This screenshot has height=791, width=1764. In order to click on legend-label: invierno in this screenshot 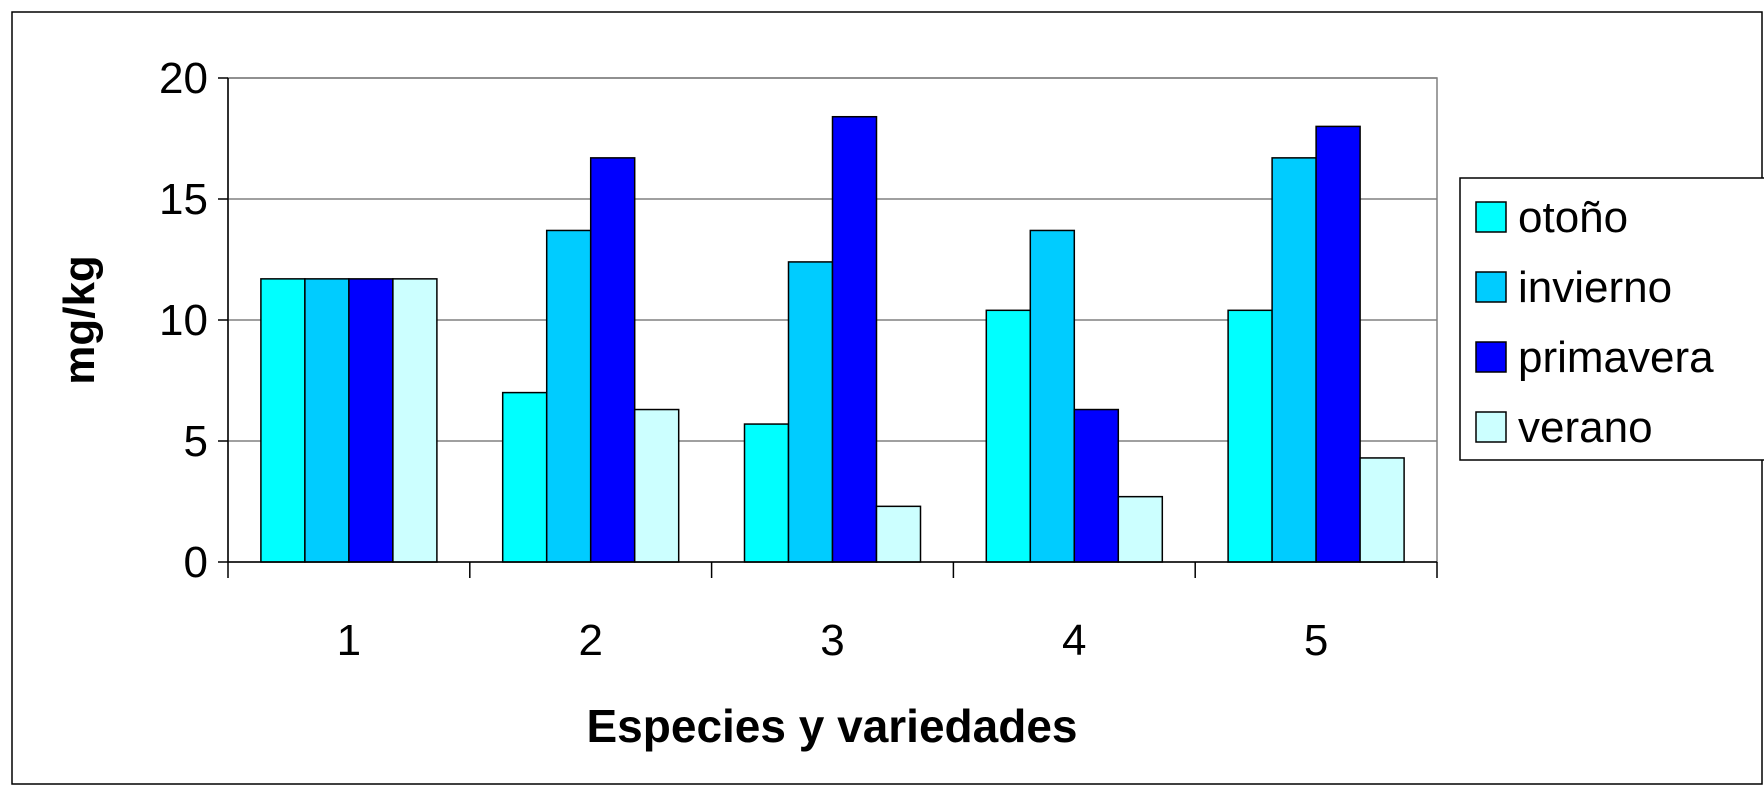, I will do `click(1595, 287)`.